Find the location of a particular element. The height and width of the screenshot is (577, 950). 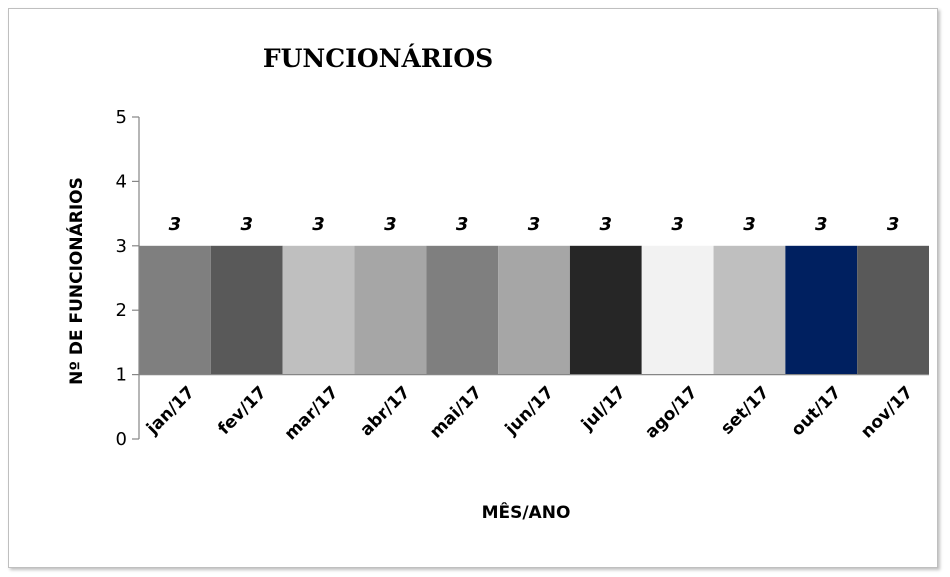

y-tick-label: 1 is located at coordinates (121, 375).